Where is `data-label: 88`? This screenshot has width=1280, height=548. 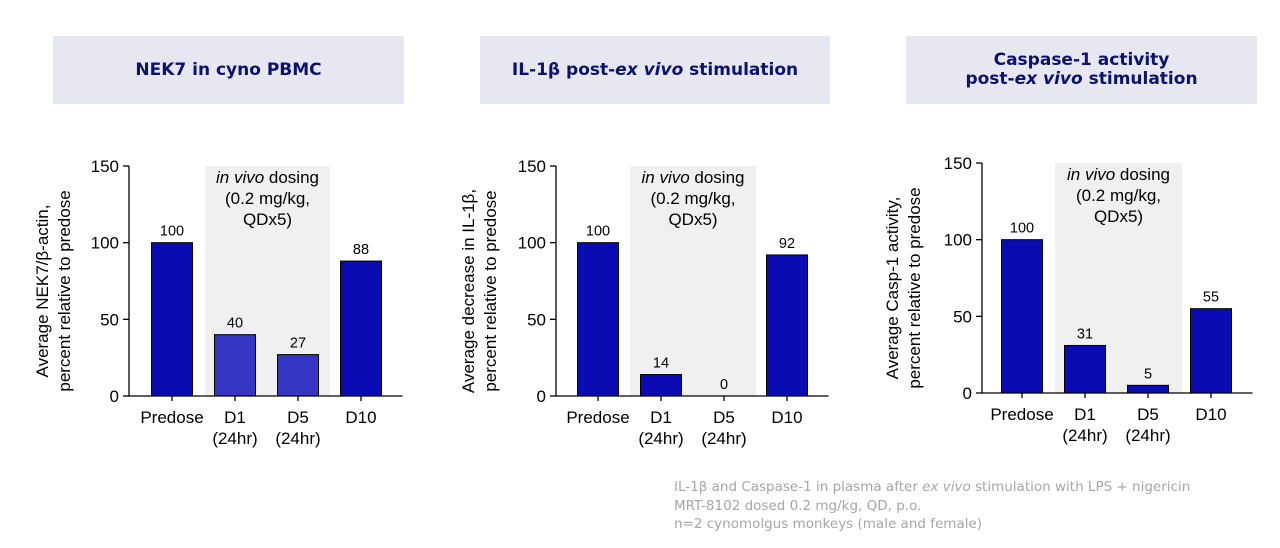
data-label: 88 is located at coordinates (361, 250).